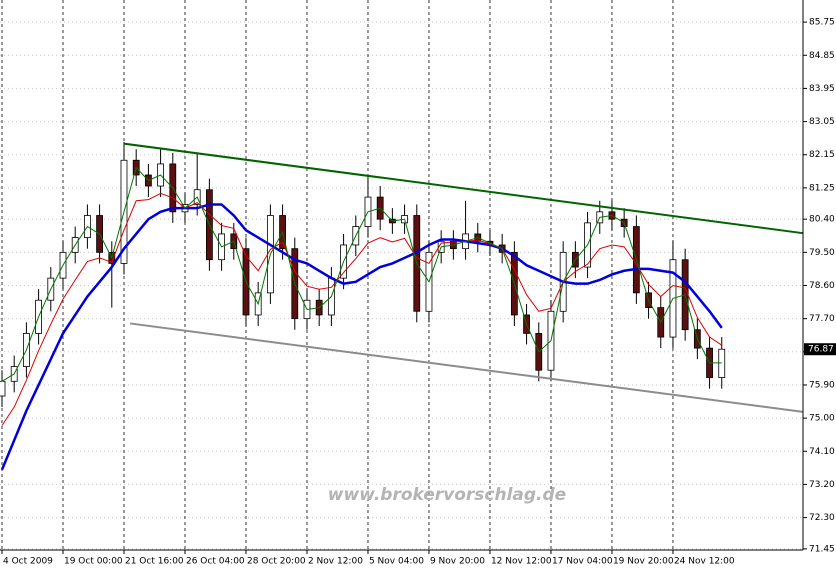 This screenshot has height=568, width=836. What do you see at coordinates (643, 562) in the screenshot?
I see `x-tick-label: 19 Nov 20:00` at bounding box center [643, 562].